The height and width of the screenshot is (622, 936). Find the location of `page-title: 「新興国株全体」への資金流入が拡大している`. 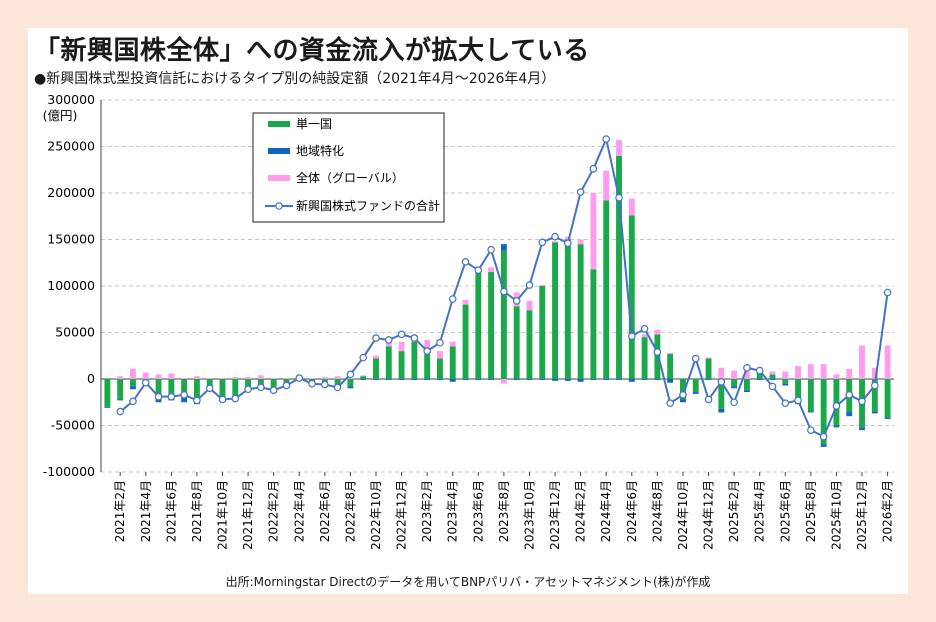

page-title: 「新興国株全体」への資金流入が拡大している is located at coordinates (312, 51).